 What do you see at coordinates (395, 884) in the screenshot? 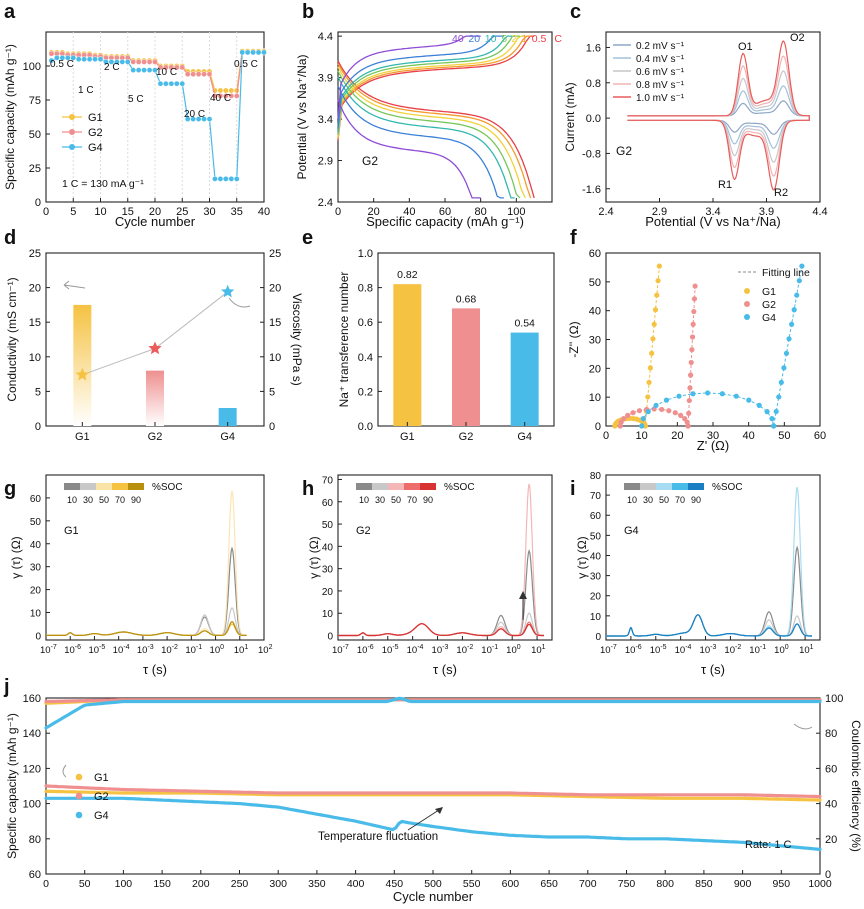
I see `x-tick-label: 450` at bounding box center [395, 884].